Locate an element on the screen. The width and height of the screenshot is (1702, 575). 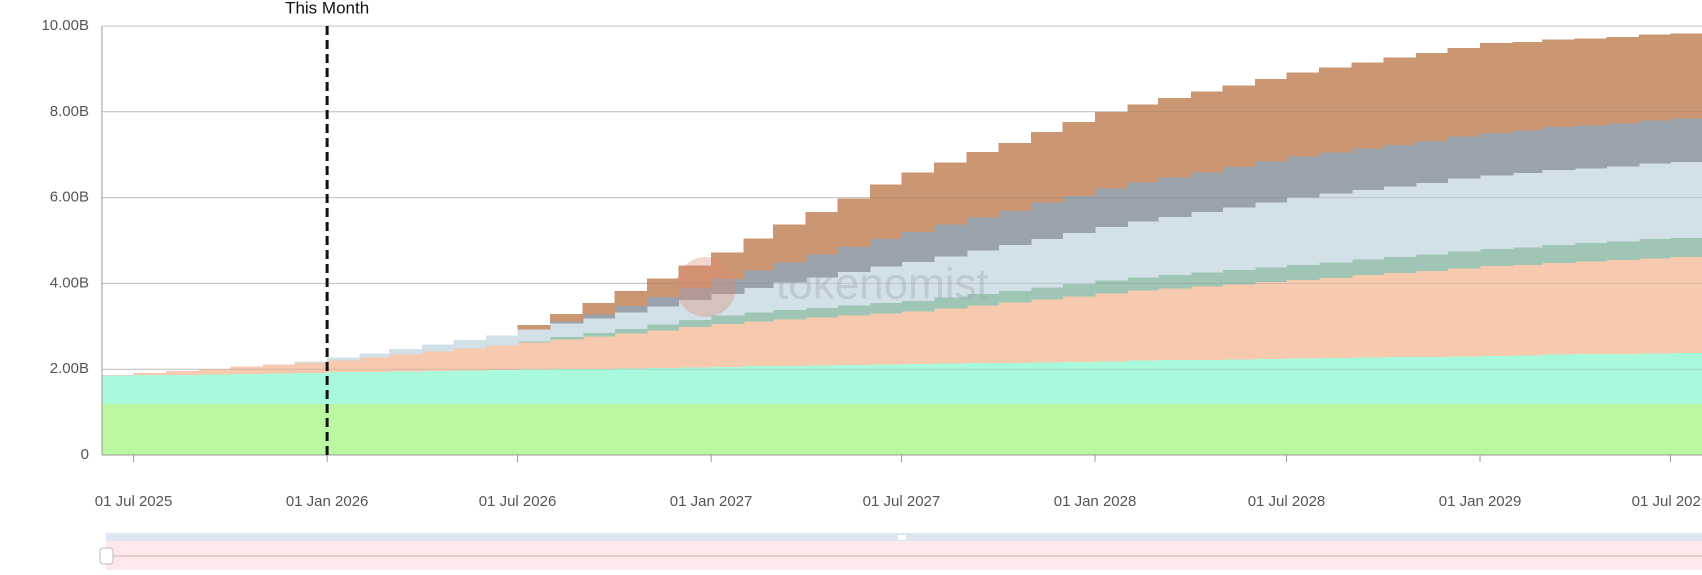
slider-grip is located at coordinates (902, 537).